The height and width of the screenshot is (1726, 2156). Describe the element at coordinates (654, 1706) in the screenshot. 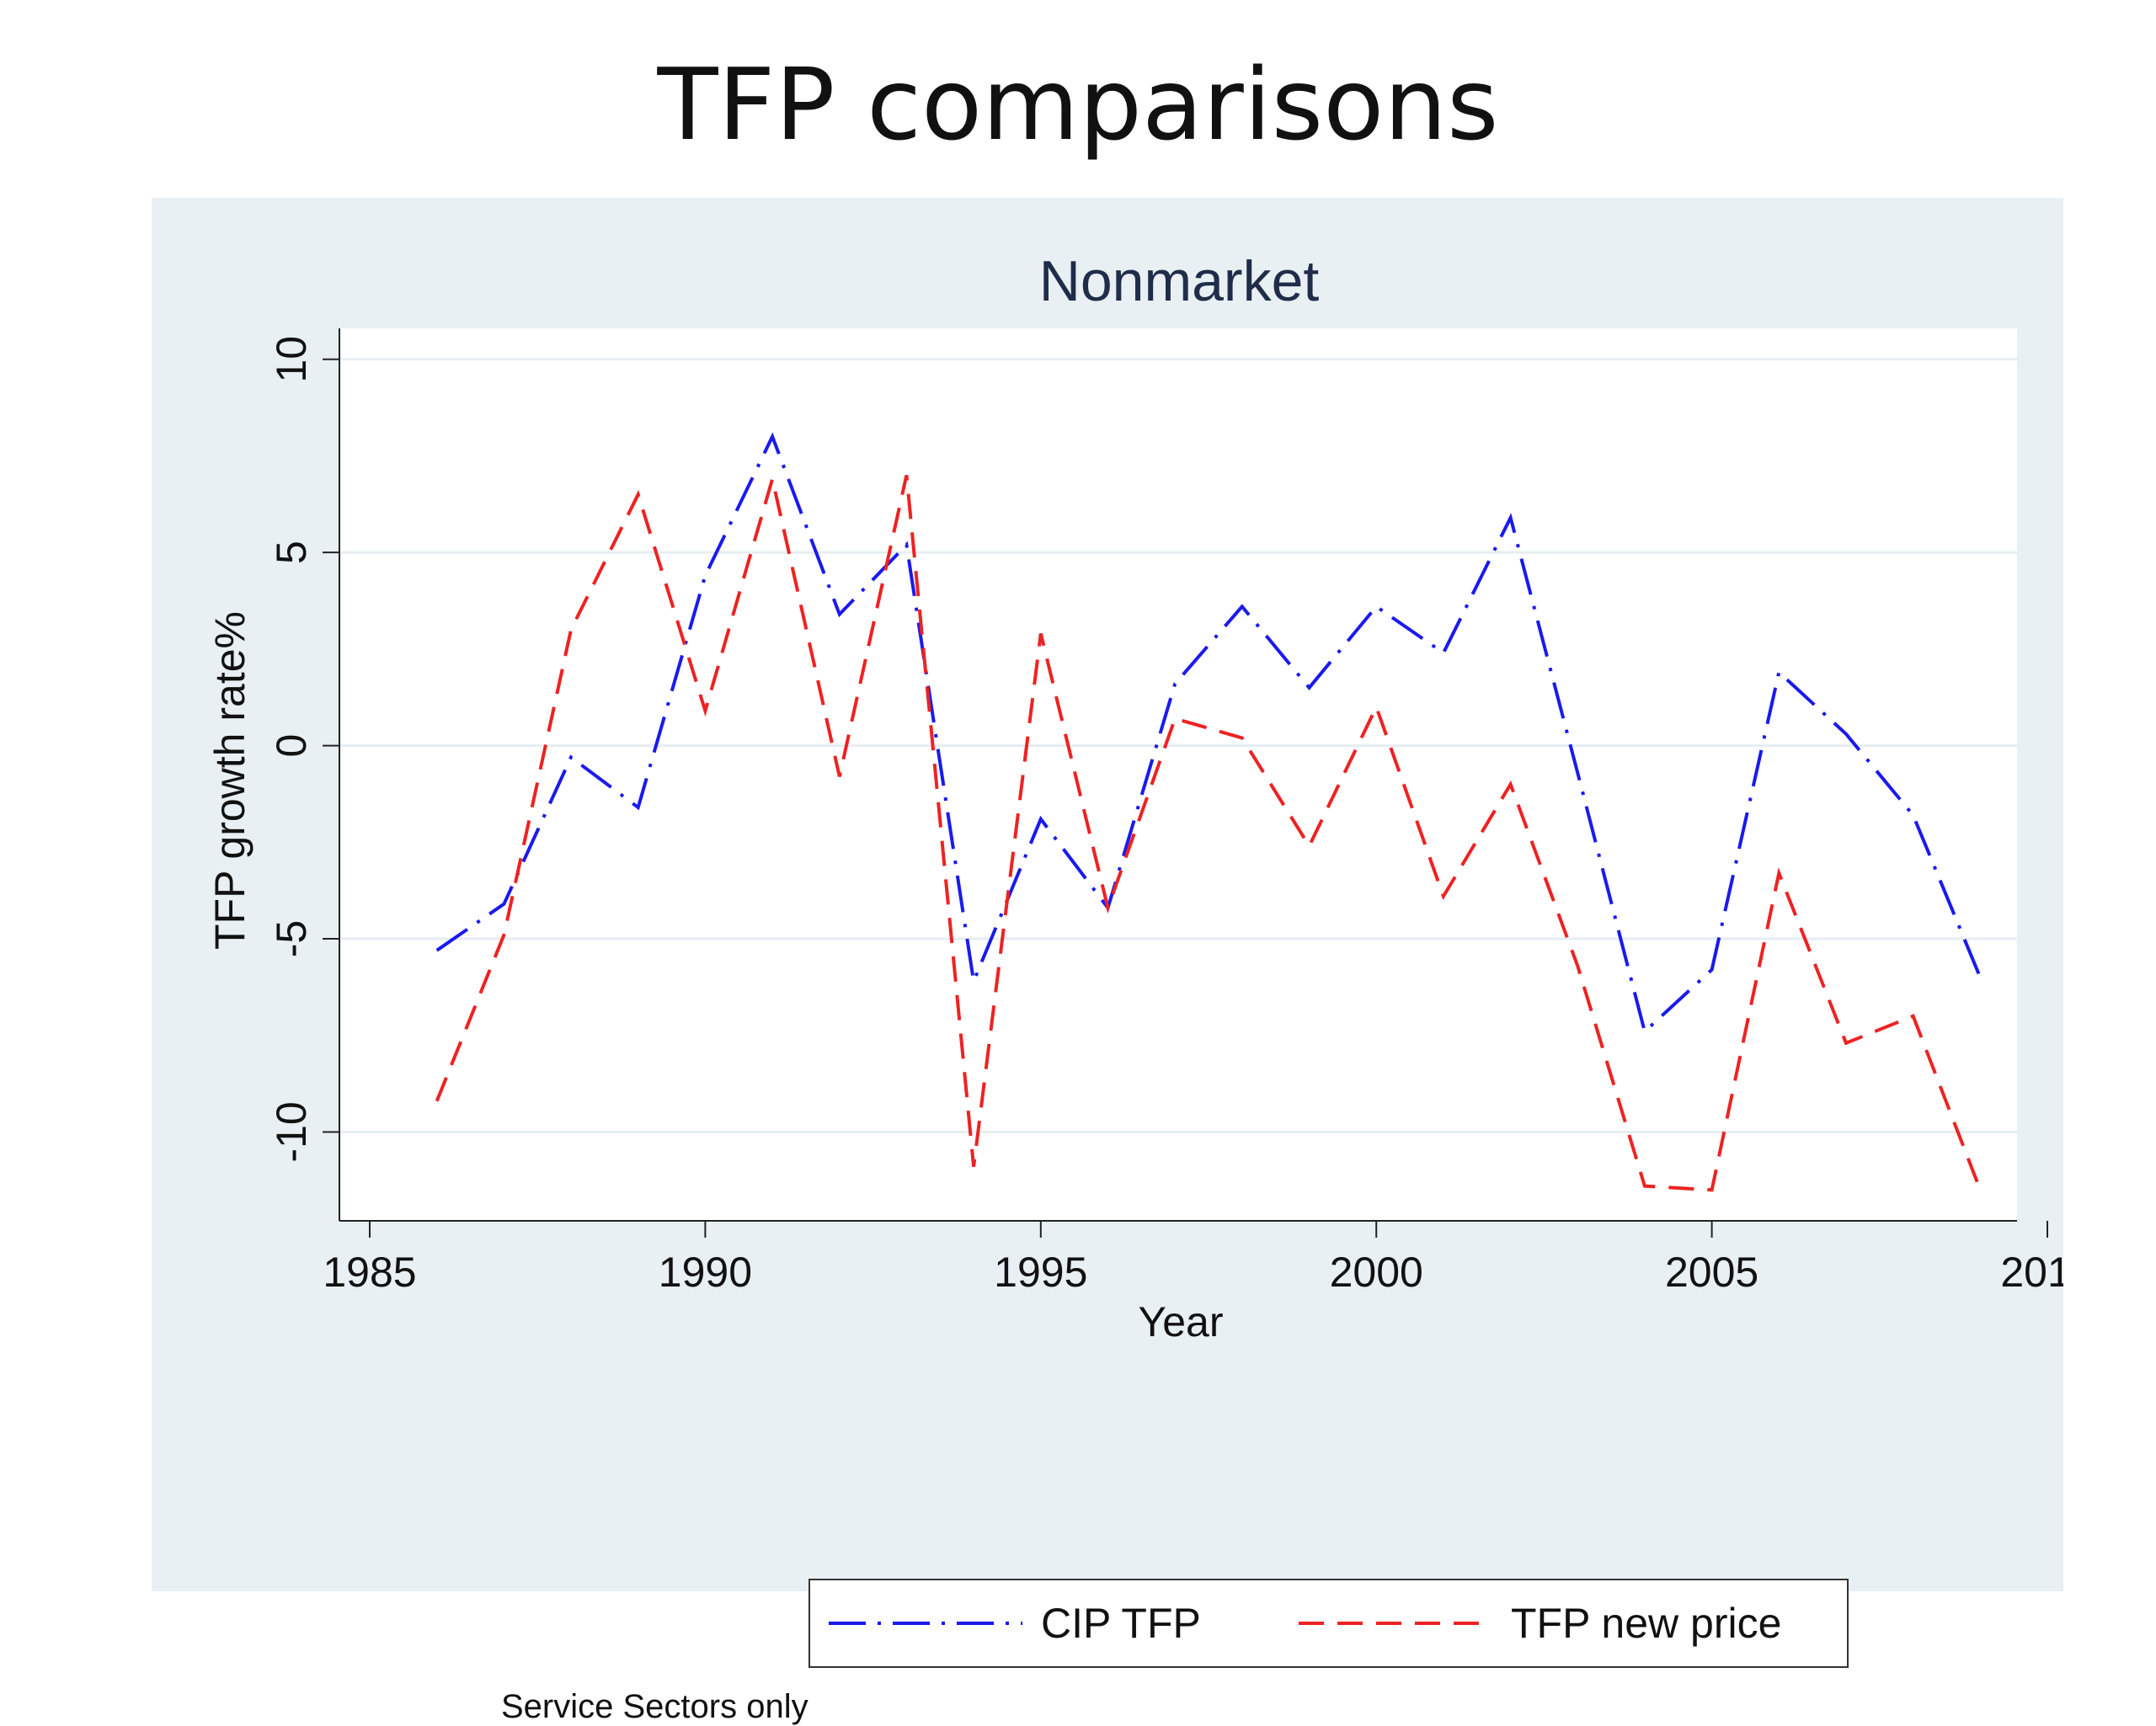

I see `footnote: Service Sectors only` at that location.